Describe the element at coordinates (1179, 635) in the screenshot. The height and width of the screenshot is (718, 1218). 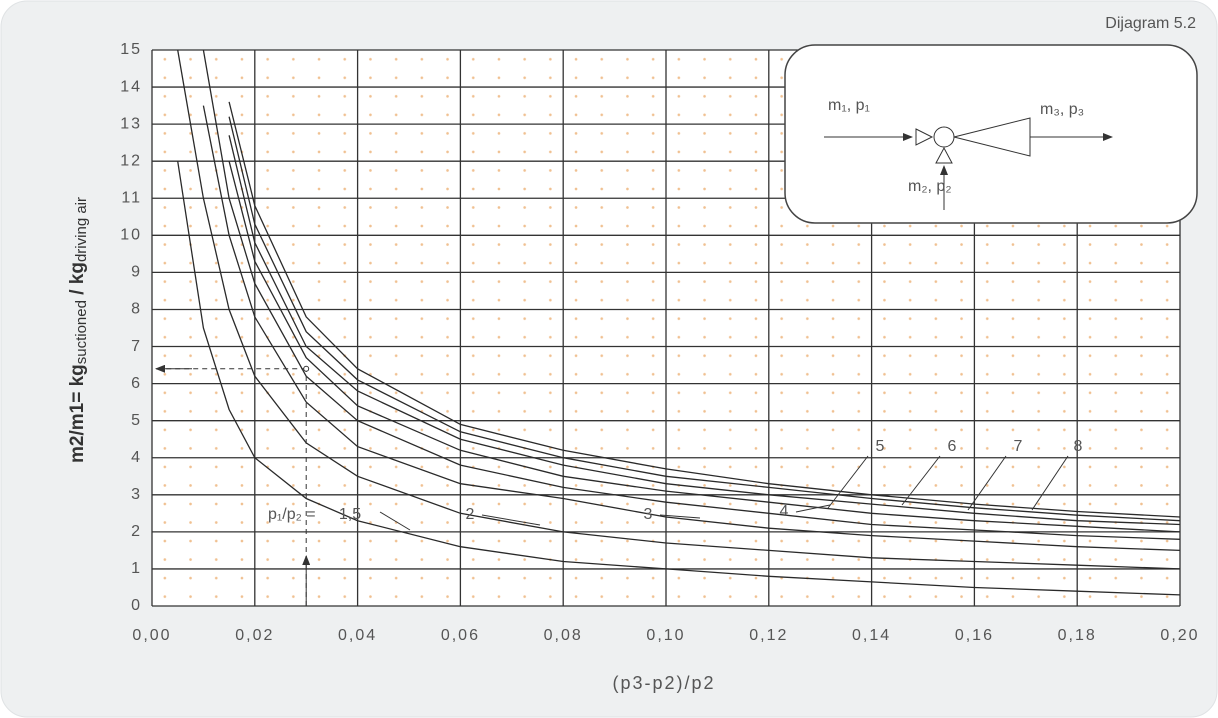
I see `x-tick-label: 0,20` at that location.